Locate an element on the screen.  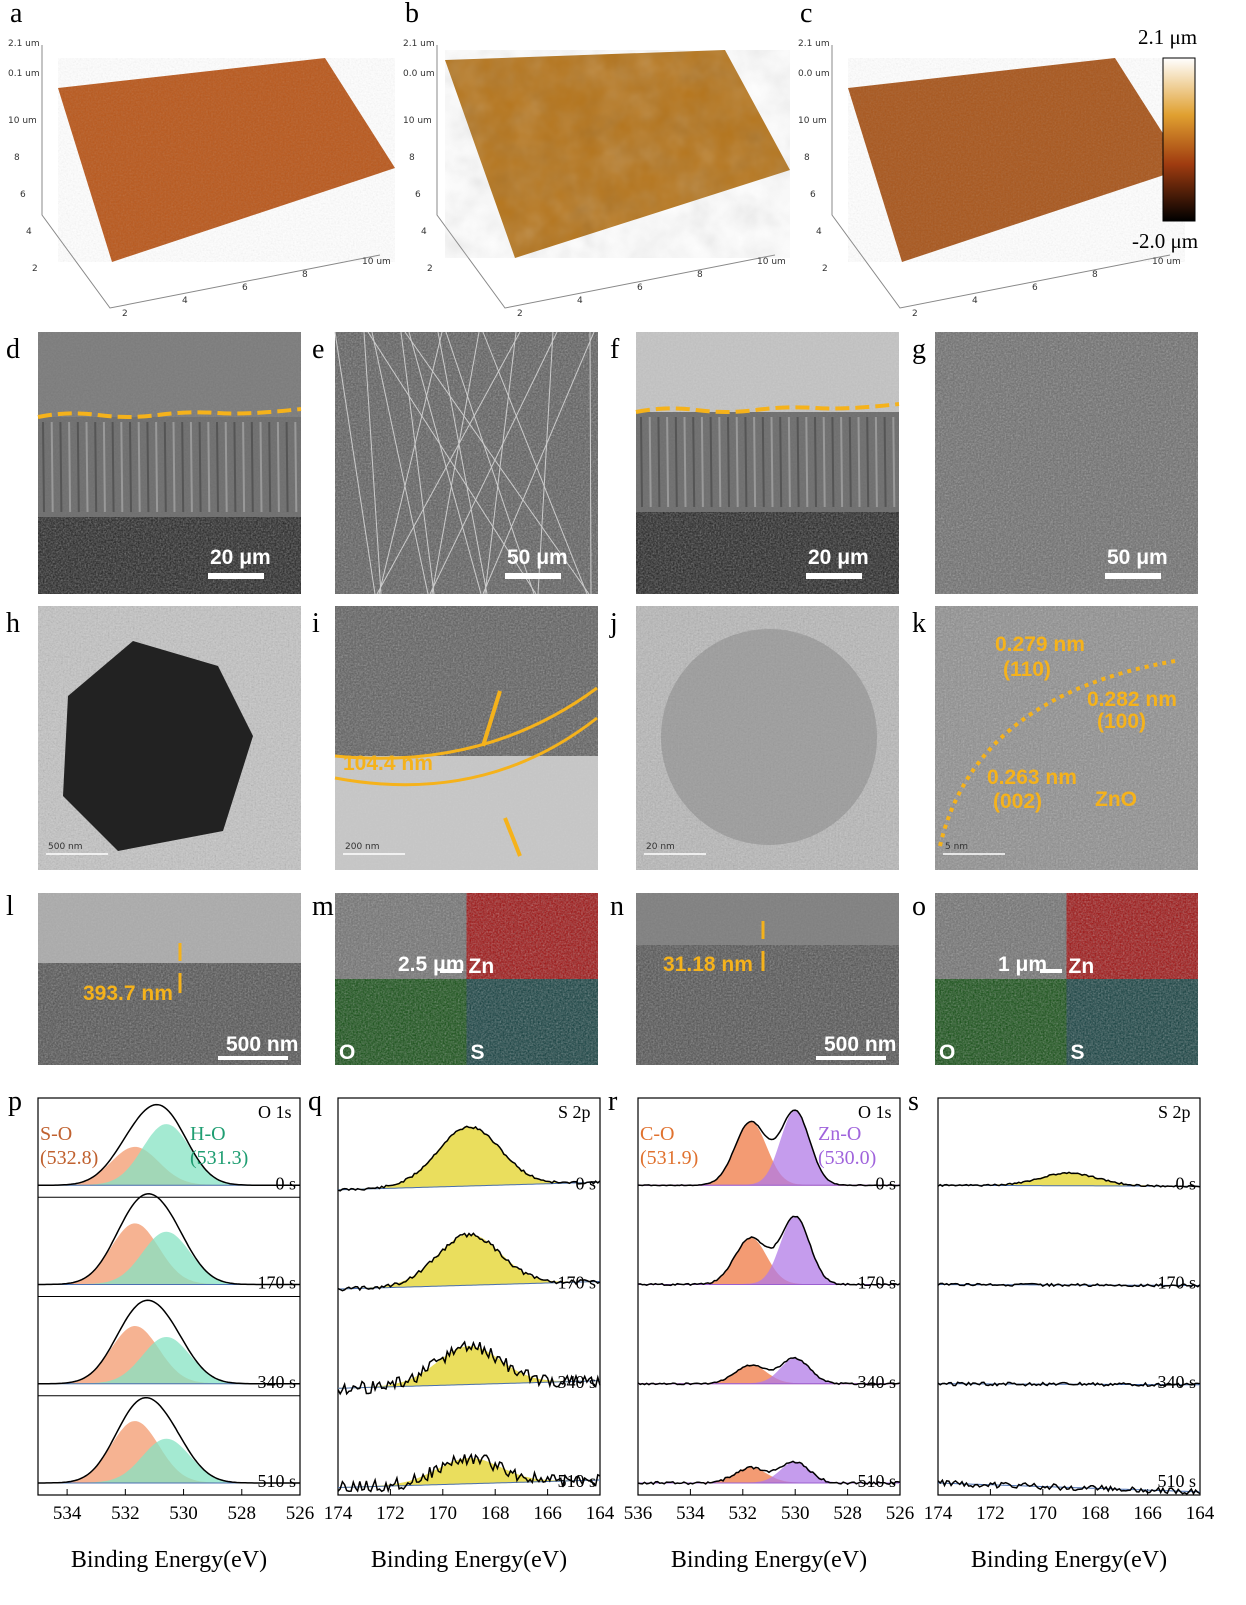
scale-bar is located at coordinates (851, 1058).